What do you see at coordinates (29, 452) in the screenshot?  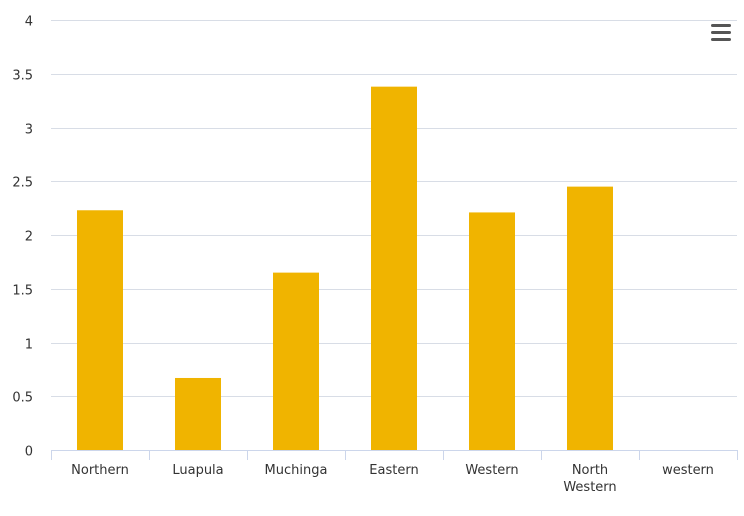 I see `y-tick-label: 0` at bounding box center [29, 452].